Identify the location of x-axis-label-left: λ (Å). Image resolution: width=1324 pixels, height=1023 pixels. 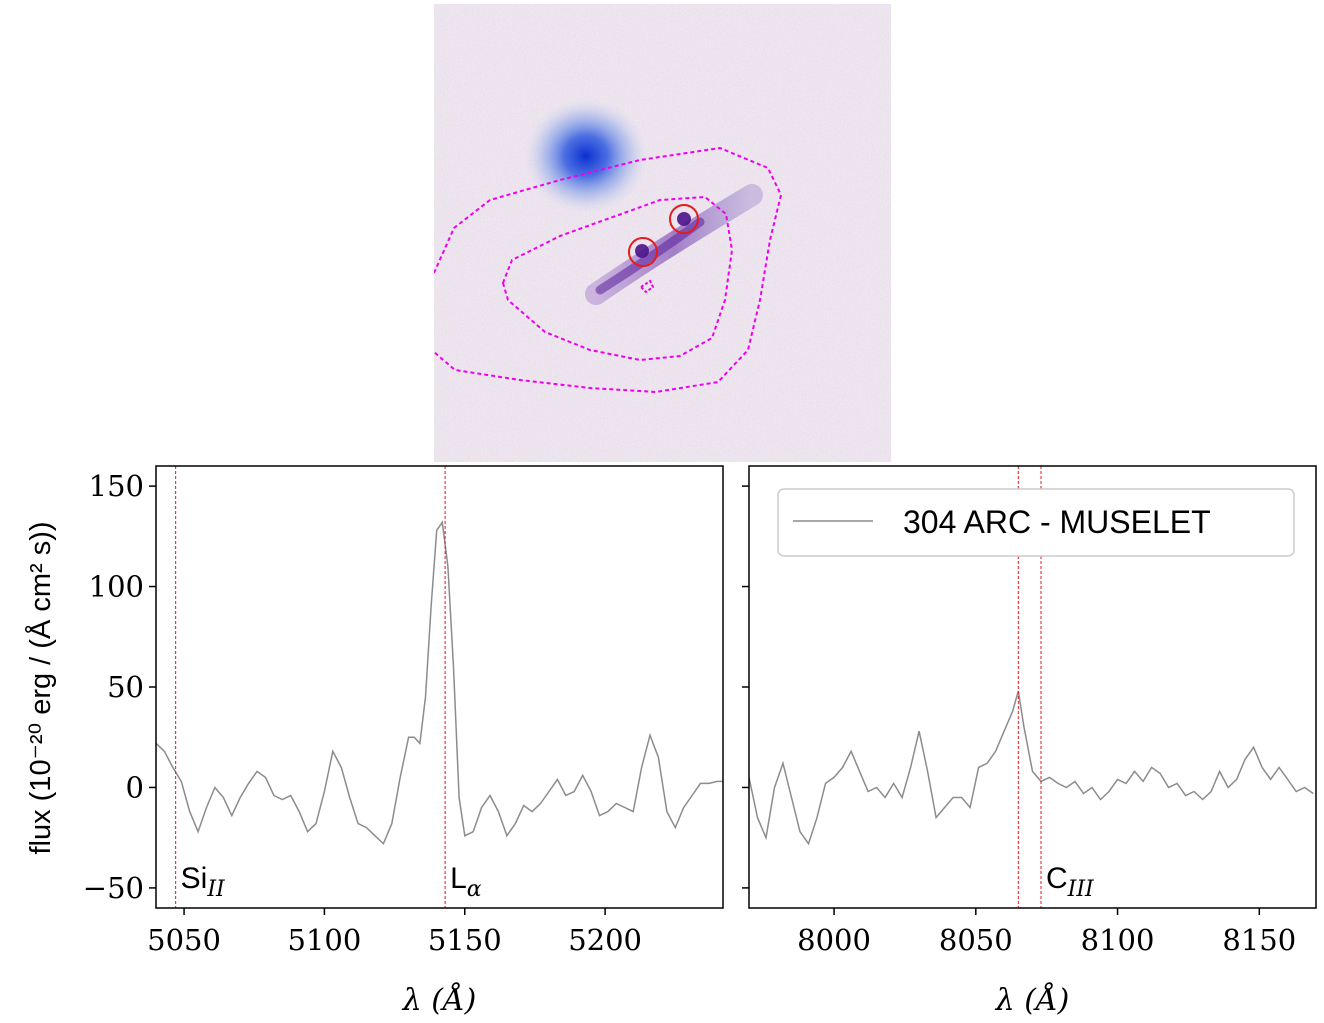
(439, 1000).